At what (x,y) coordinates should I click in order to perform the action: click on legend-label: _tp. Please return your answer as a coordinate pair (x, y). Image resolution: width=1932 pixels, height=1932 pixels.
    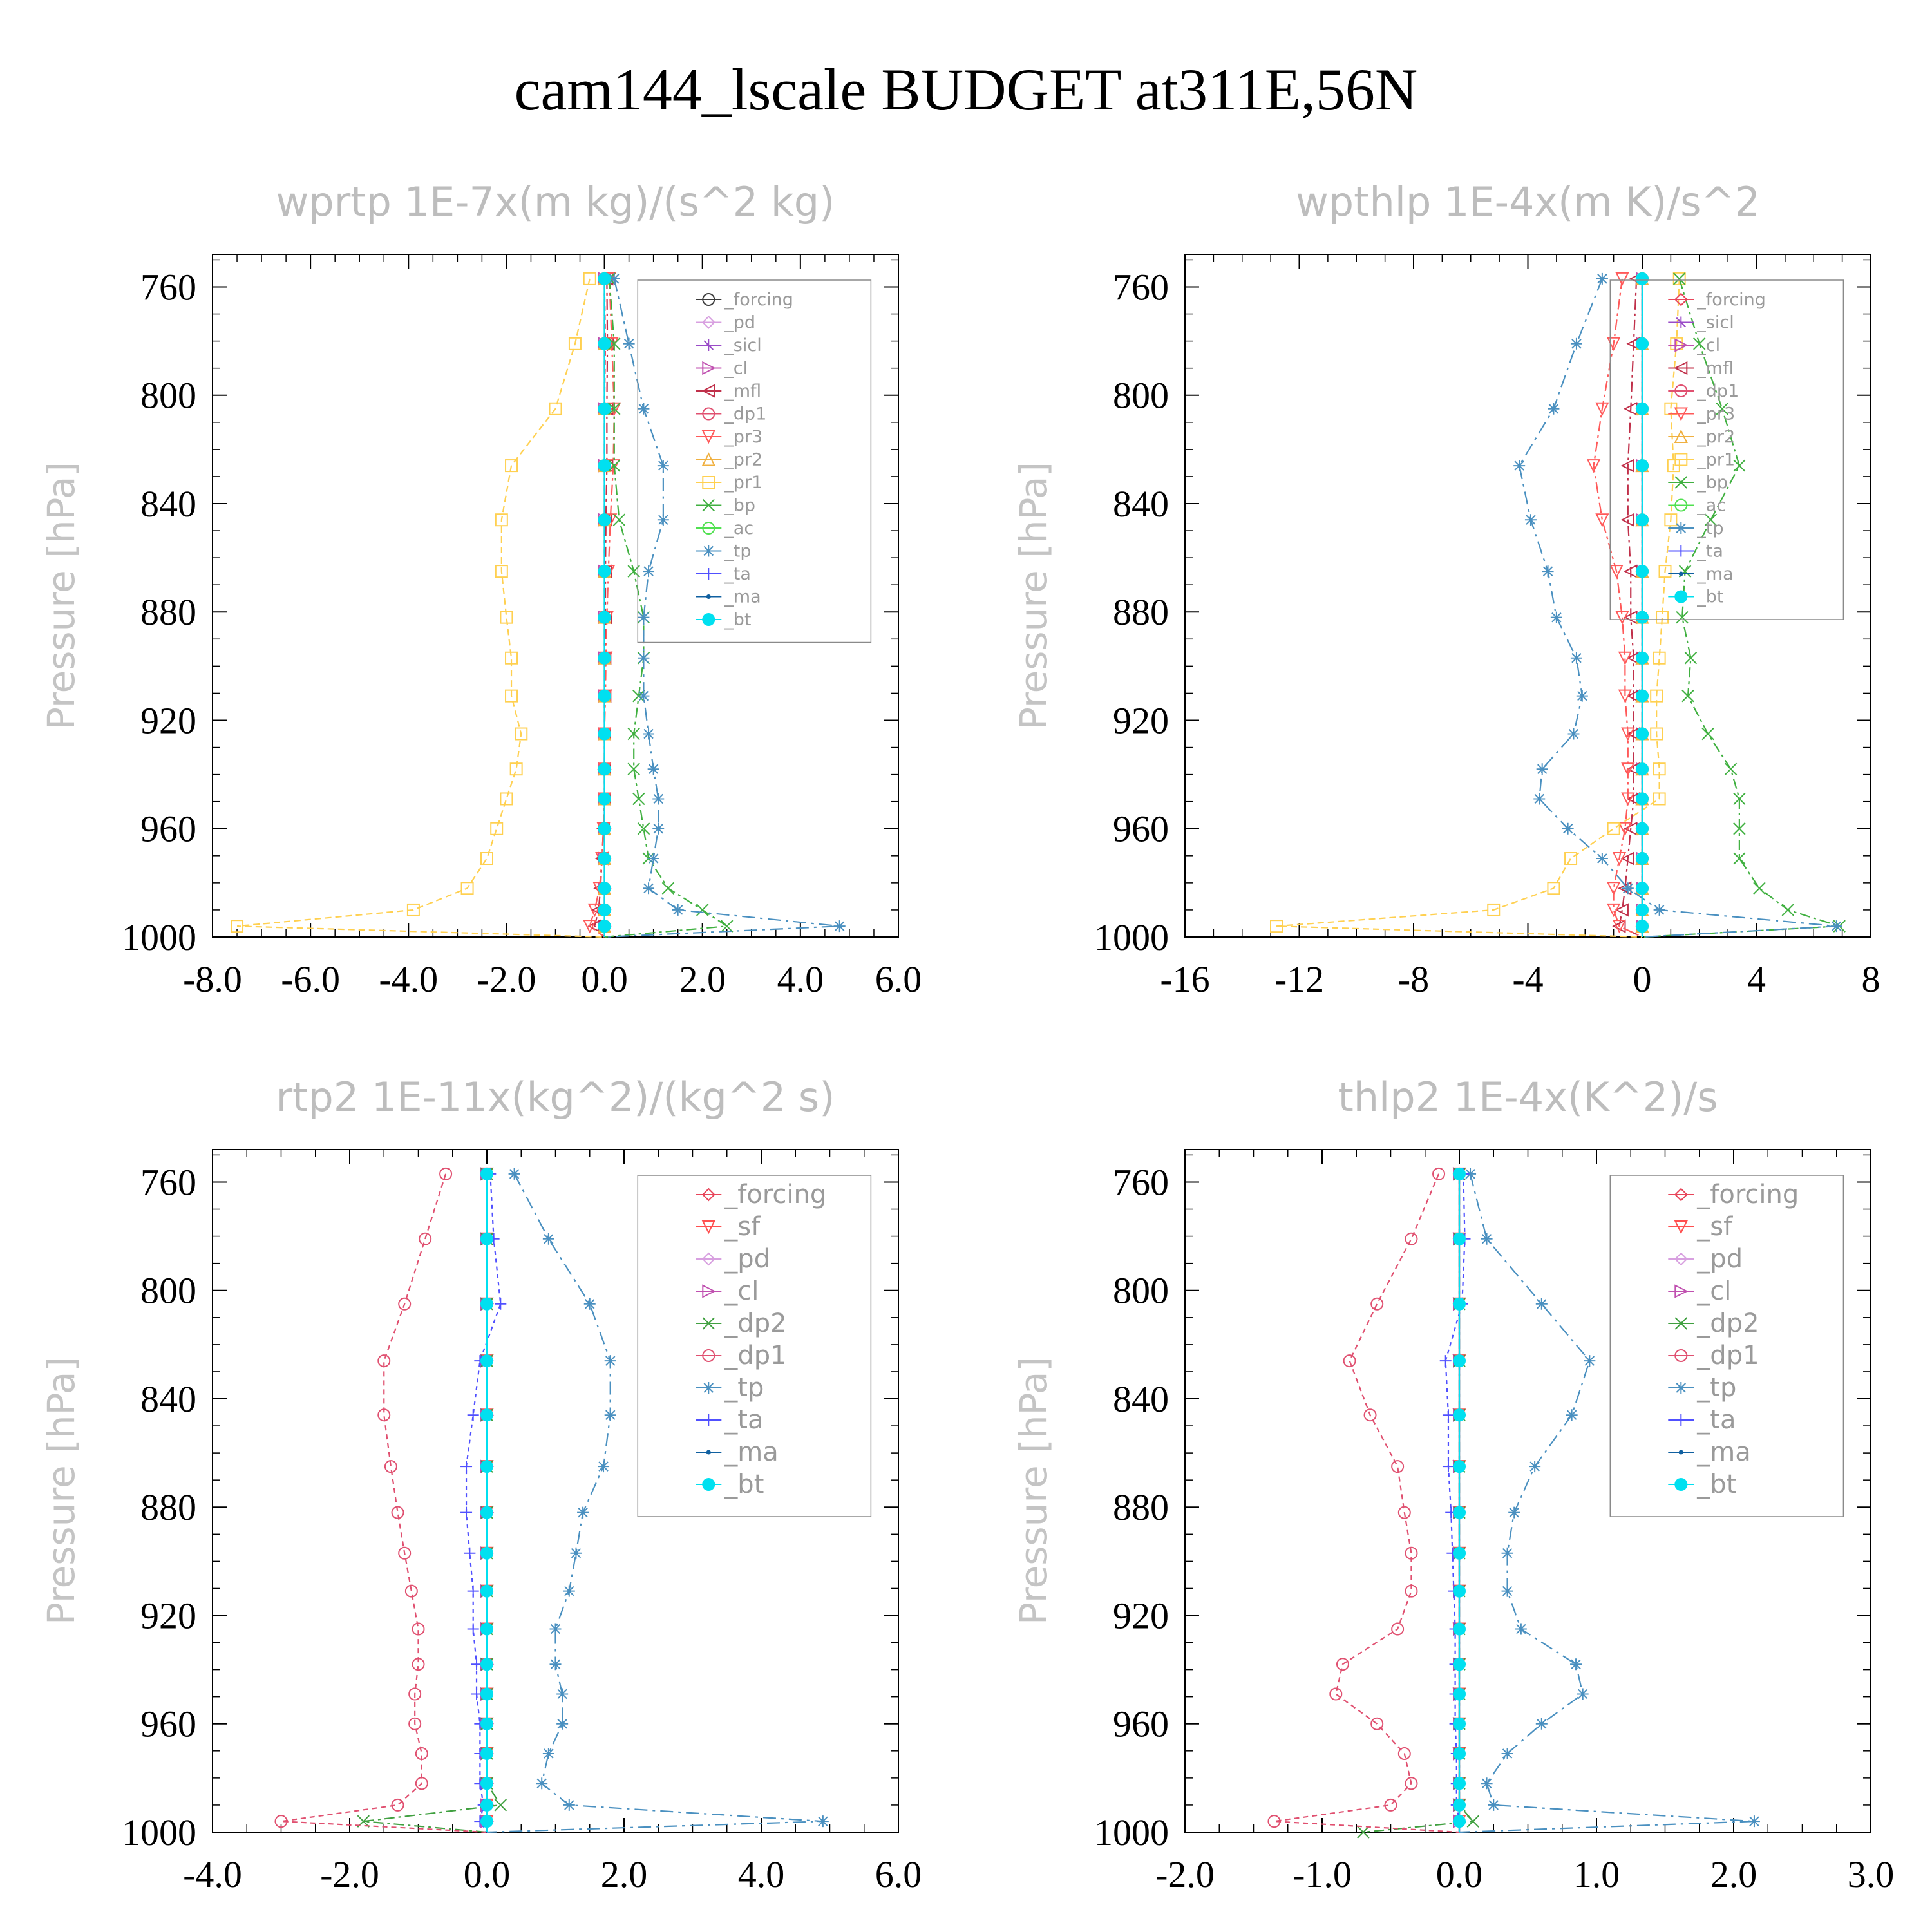
    Looking at the image, I should click on (1709, 528).